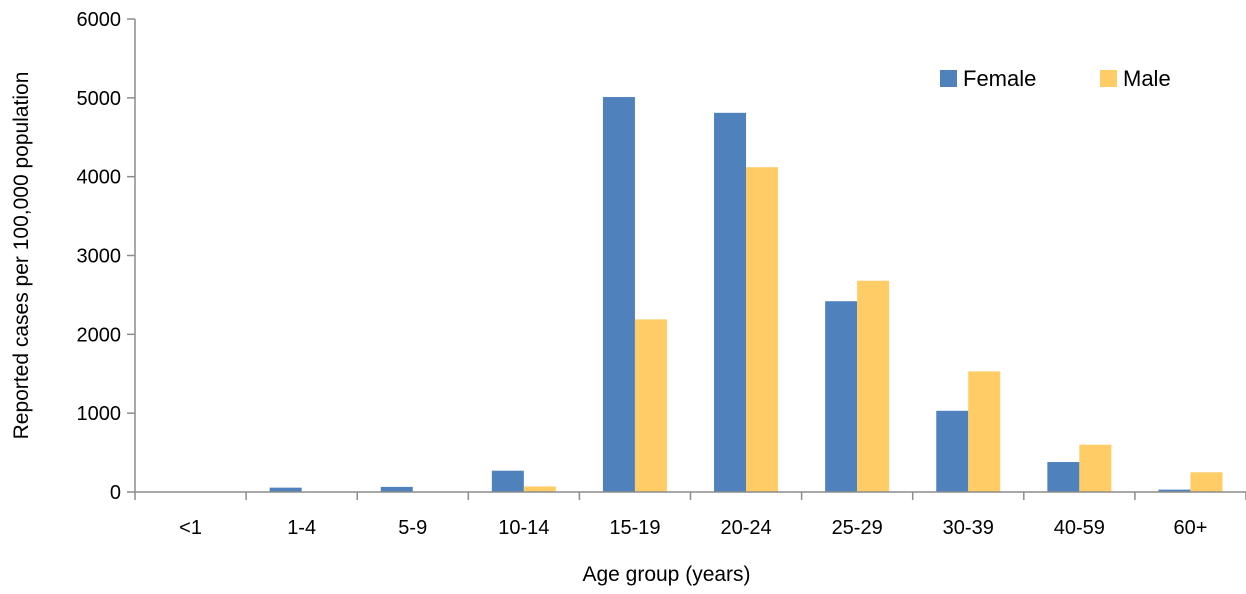 The height and width of the screenshot is (594, 1246). Describe the element at coordinates (1147, 78) in the screenshot. I see `legend-label-male: Male` at that location.